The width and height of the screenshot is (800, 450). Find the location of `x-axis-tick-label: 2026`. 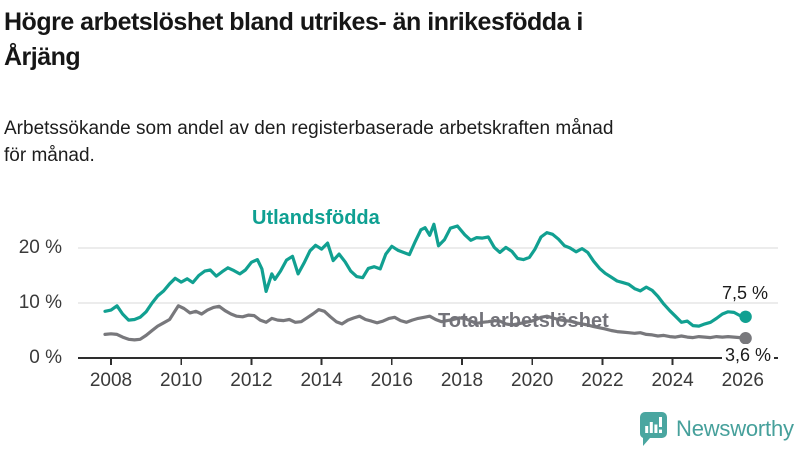

x-axis-tick-label: 2026 is located at coordinates (742, 380).